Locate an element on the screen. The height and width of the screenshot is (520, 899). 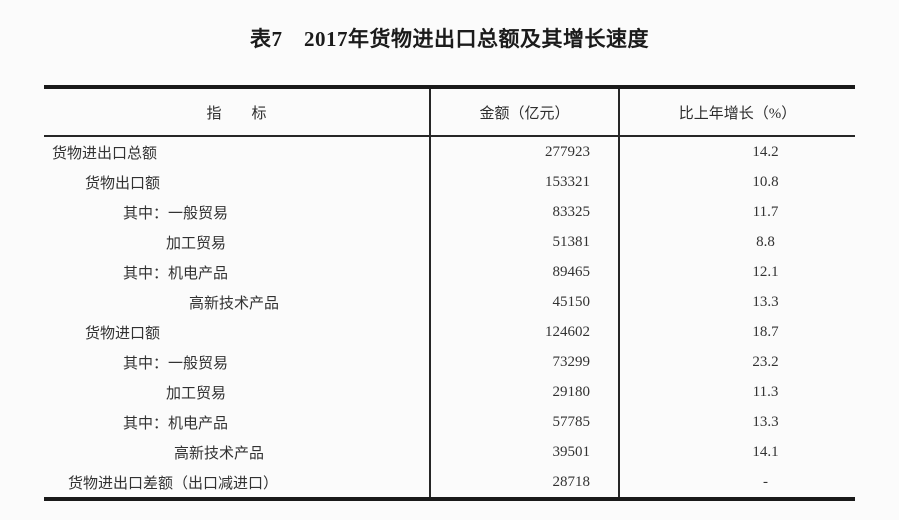
header-growth: 比上年增长（%） is located at coordinates (736, 112).